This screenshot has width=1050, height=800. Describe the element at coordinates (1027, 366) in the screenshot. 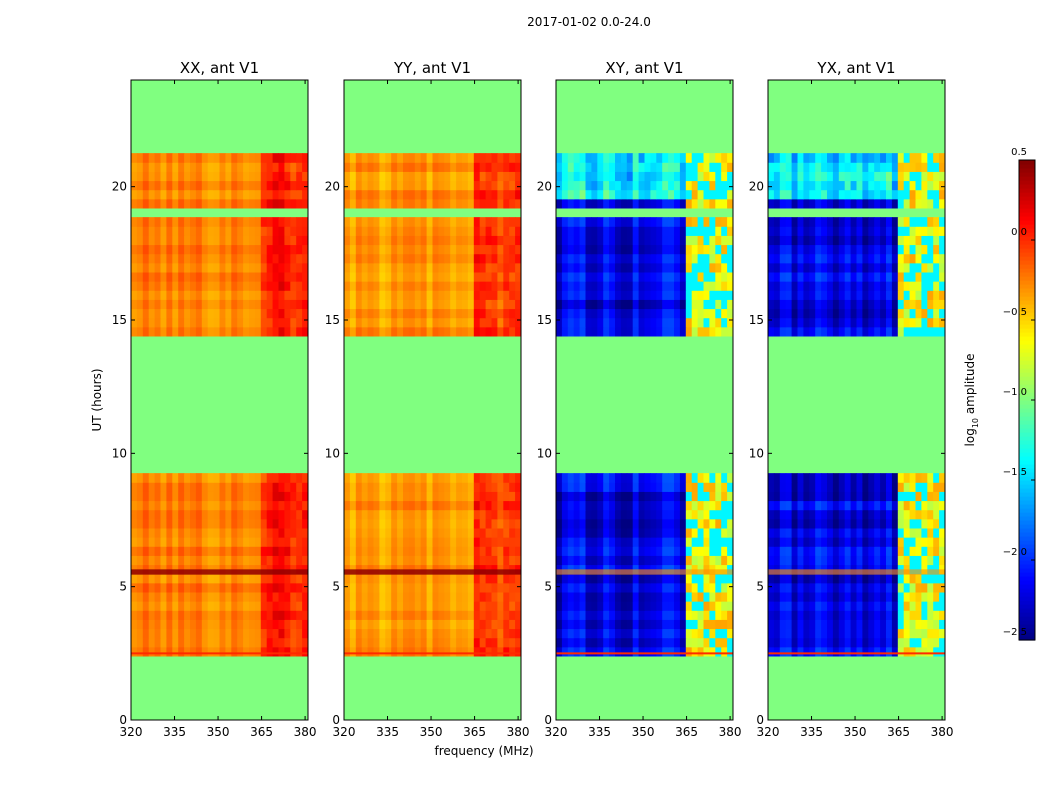

I see `colorbar-segment` at that location.